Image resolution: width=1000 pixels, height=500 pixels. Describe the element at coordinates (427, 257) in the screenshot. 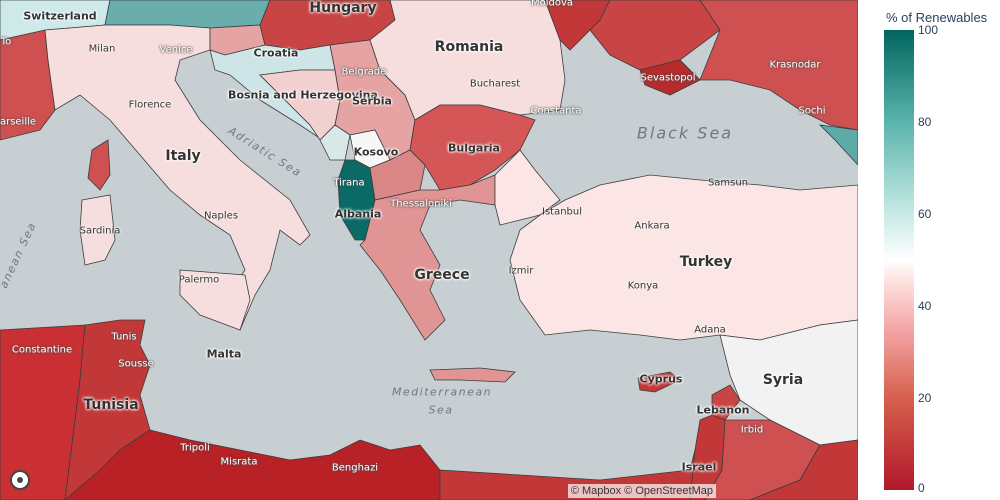

I see `region-greece` at that location.